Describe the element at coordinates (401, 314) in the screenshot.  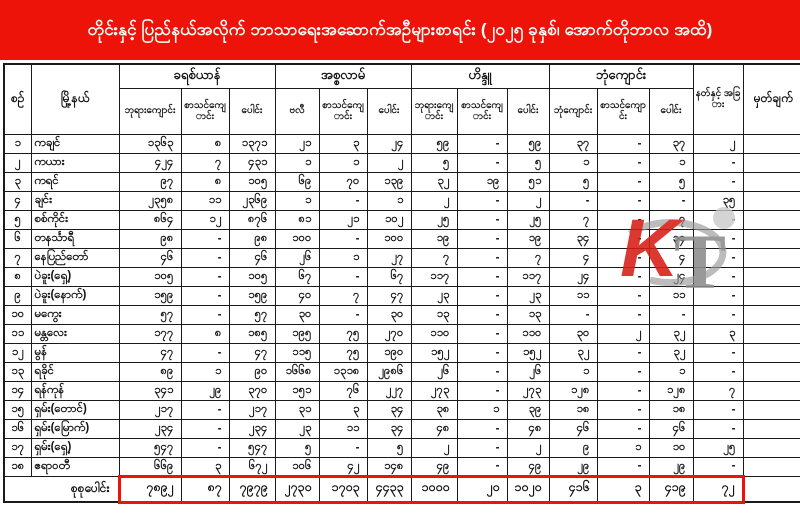
I see `table-row: ၁၀ မကွေး ၅၇-၅၇ ၃၀-၃၀ ၁၃-၁၃- - - -` at that location.